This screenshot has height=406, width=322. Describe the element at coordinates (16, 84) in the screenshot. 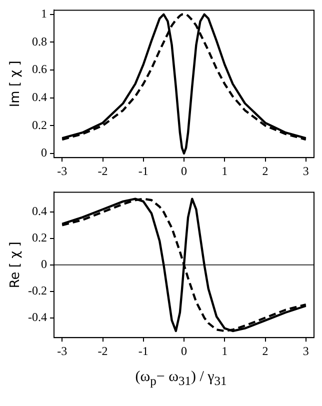

I see `y-axis-title: Im [ χ ]` at that location.